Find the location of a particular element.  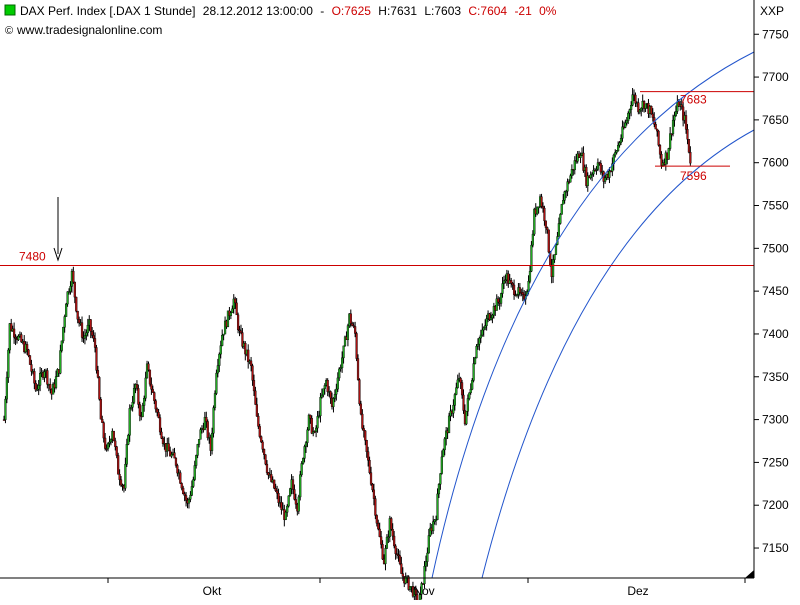

y-tick-label: 7700 is located at coordinates (775, 77).